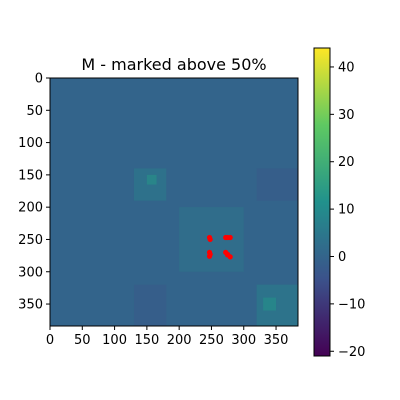  I want to click on colorbar-tick-label: −20, so click(351, 352).